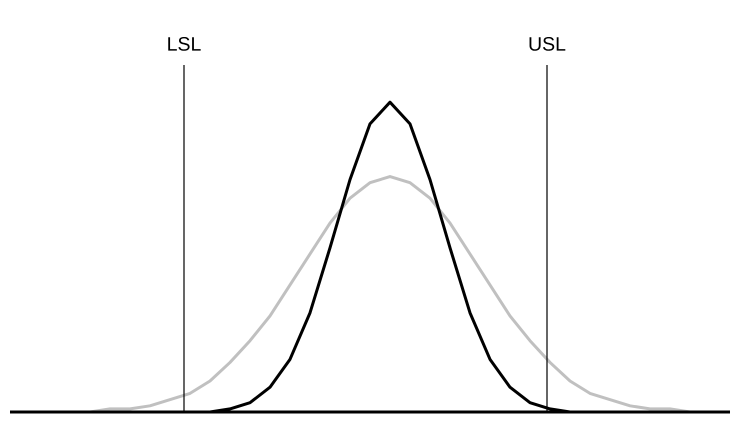 This screenshot has height=421, width=740. What do you see at coordinates (184, 43) in the screenshot?
I see `text: LSL` at bounding box center [184, 43].